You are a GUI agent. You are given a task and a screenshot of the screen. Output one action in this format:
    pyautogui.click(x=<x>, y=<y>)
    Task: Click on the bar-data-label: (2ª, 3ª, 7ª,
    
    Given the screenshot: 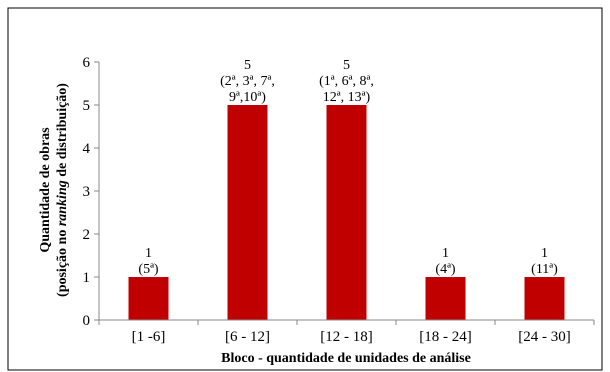 What is the action you would take?
    pyautogui.click(x=247, y=81)
    